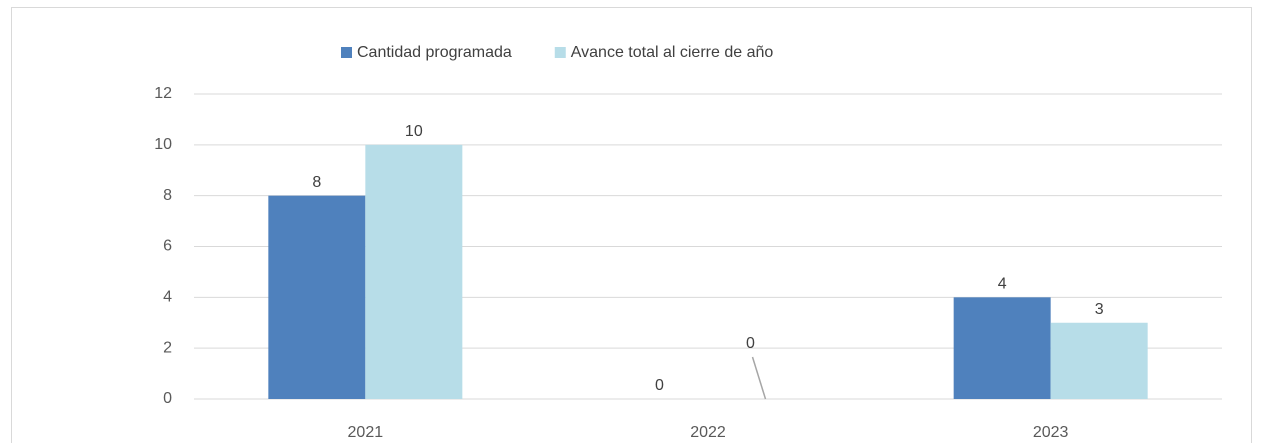  I want to click on data-label: 4, so click(1002, 284).